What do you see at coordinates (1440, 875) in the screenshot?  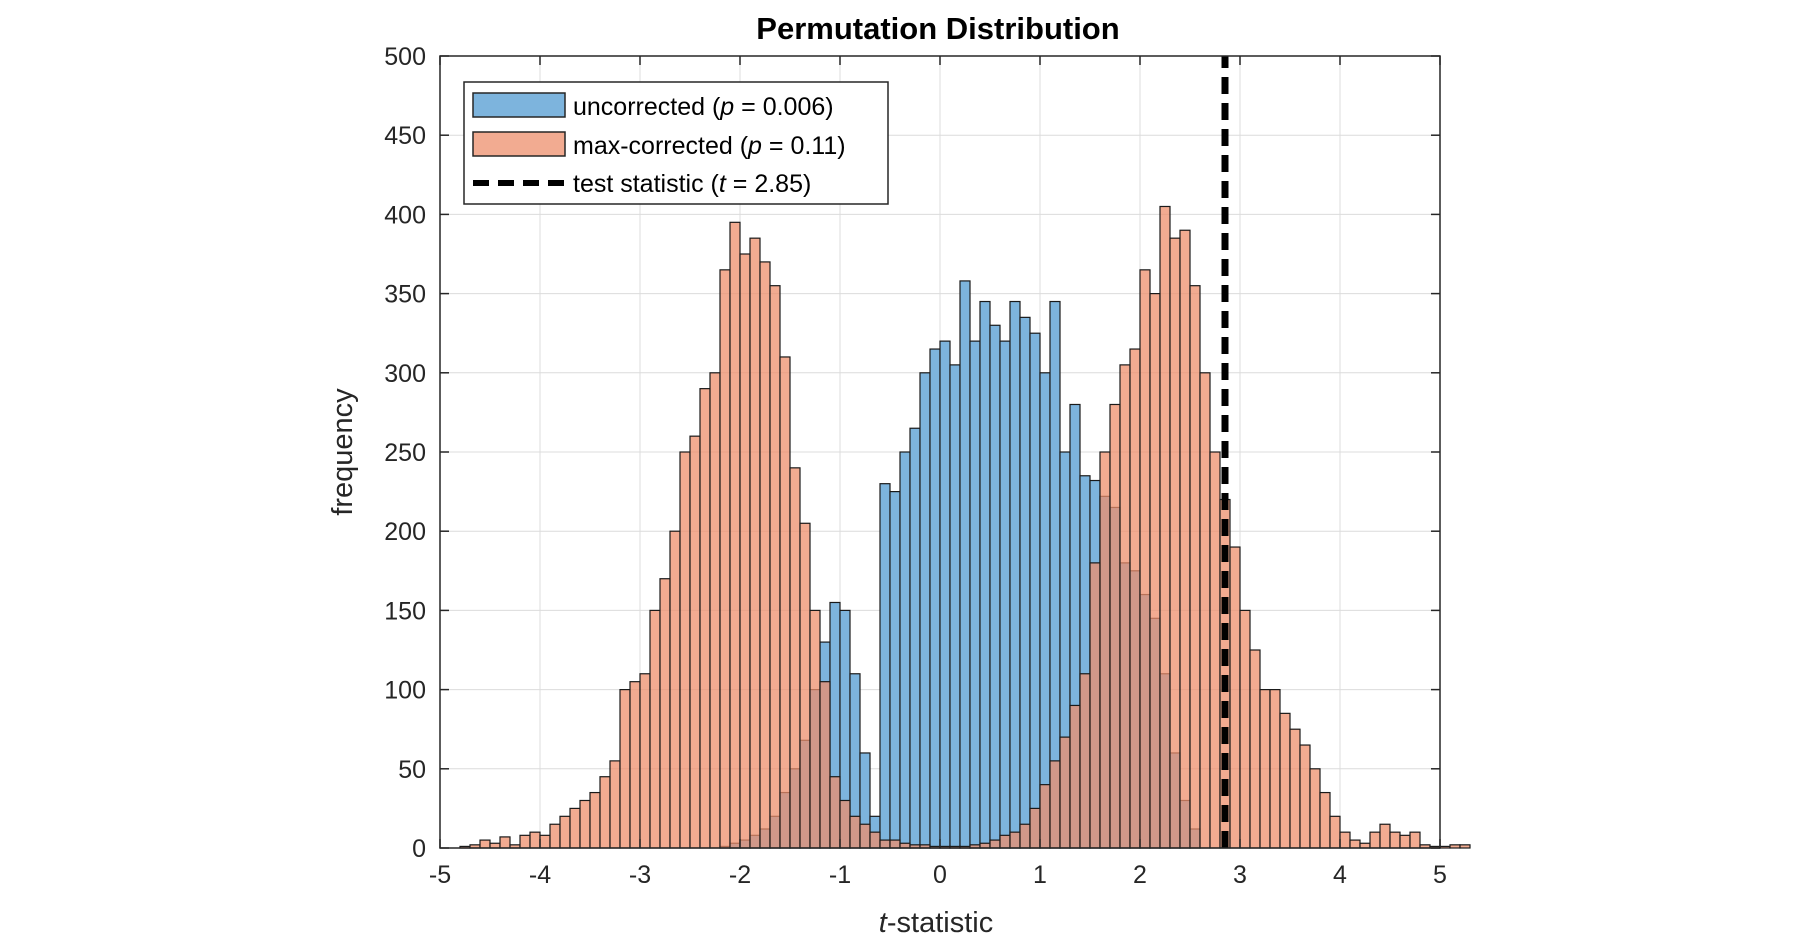 I see `x-tick-label: 5` at bounding box center [1440, 875].